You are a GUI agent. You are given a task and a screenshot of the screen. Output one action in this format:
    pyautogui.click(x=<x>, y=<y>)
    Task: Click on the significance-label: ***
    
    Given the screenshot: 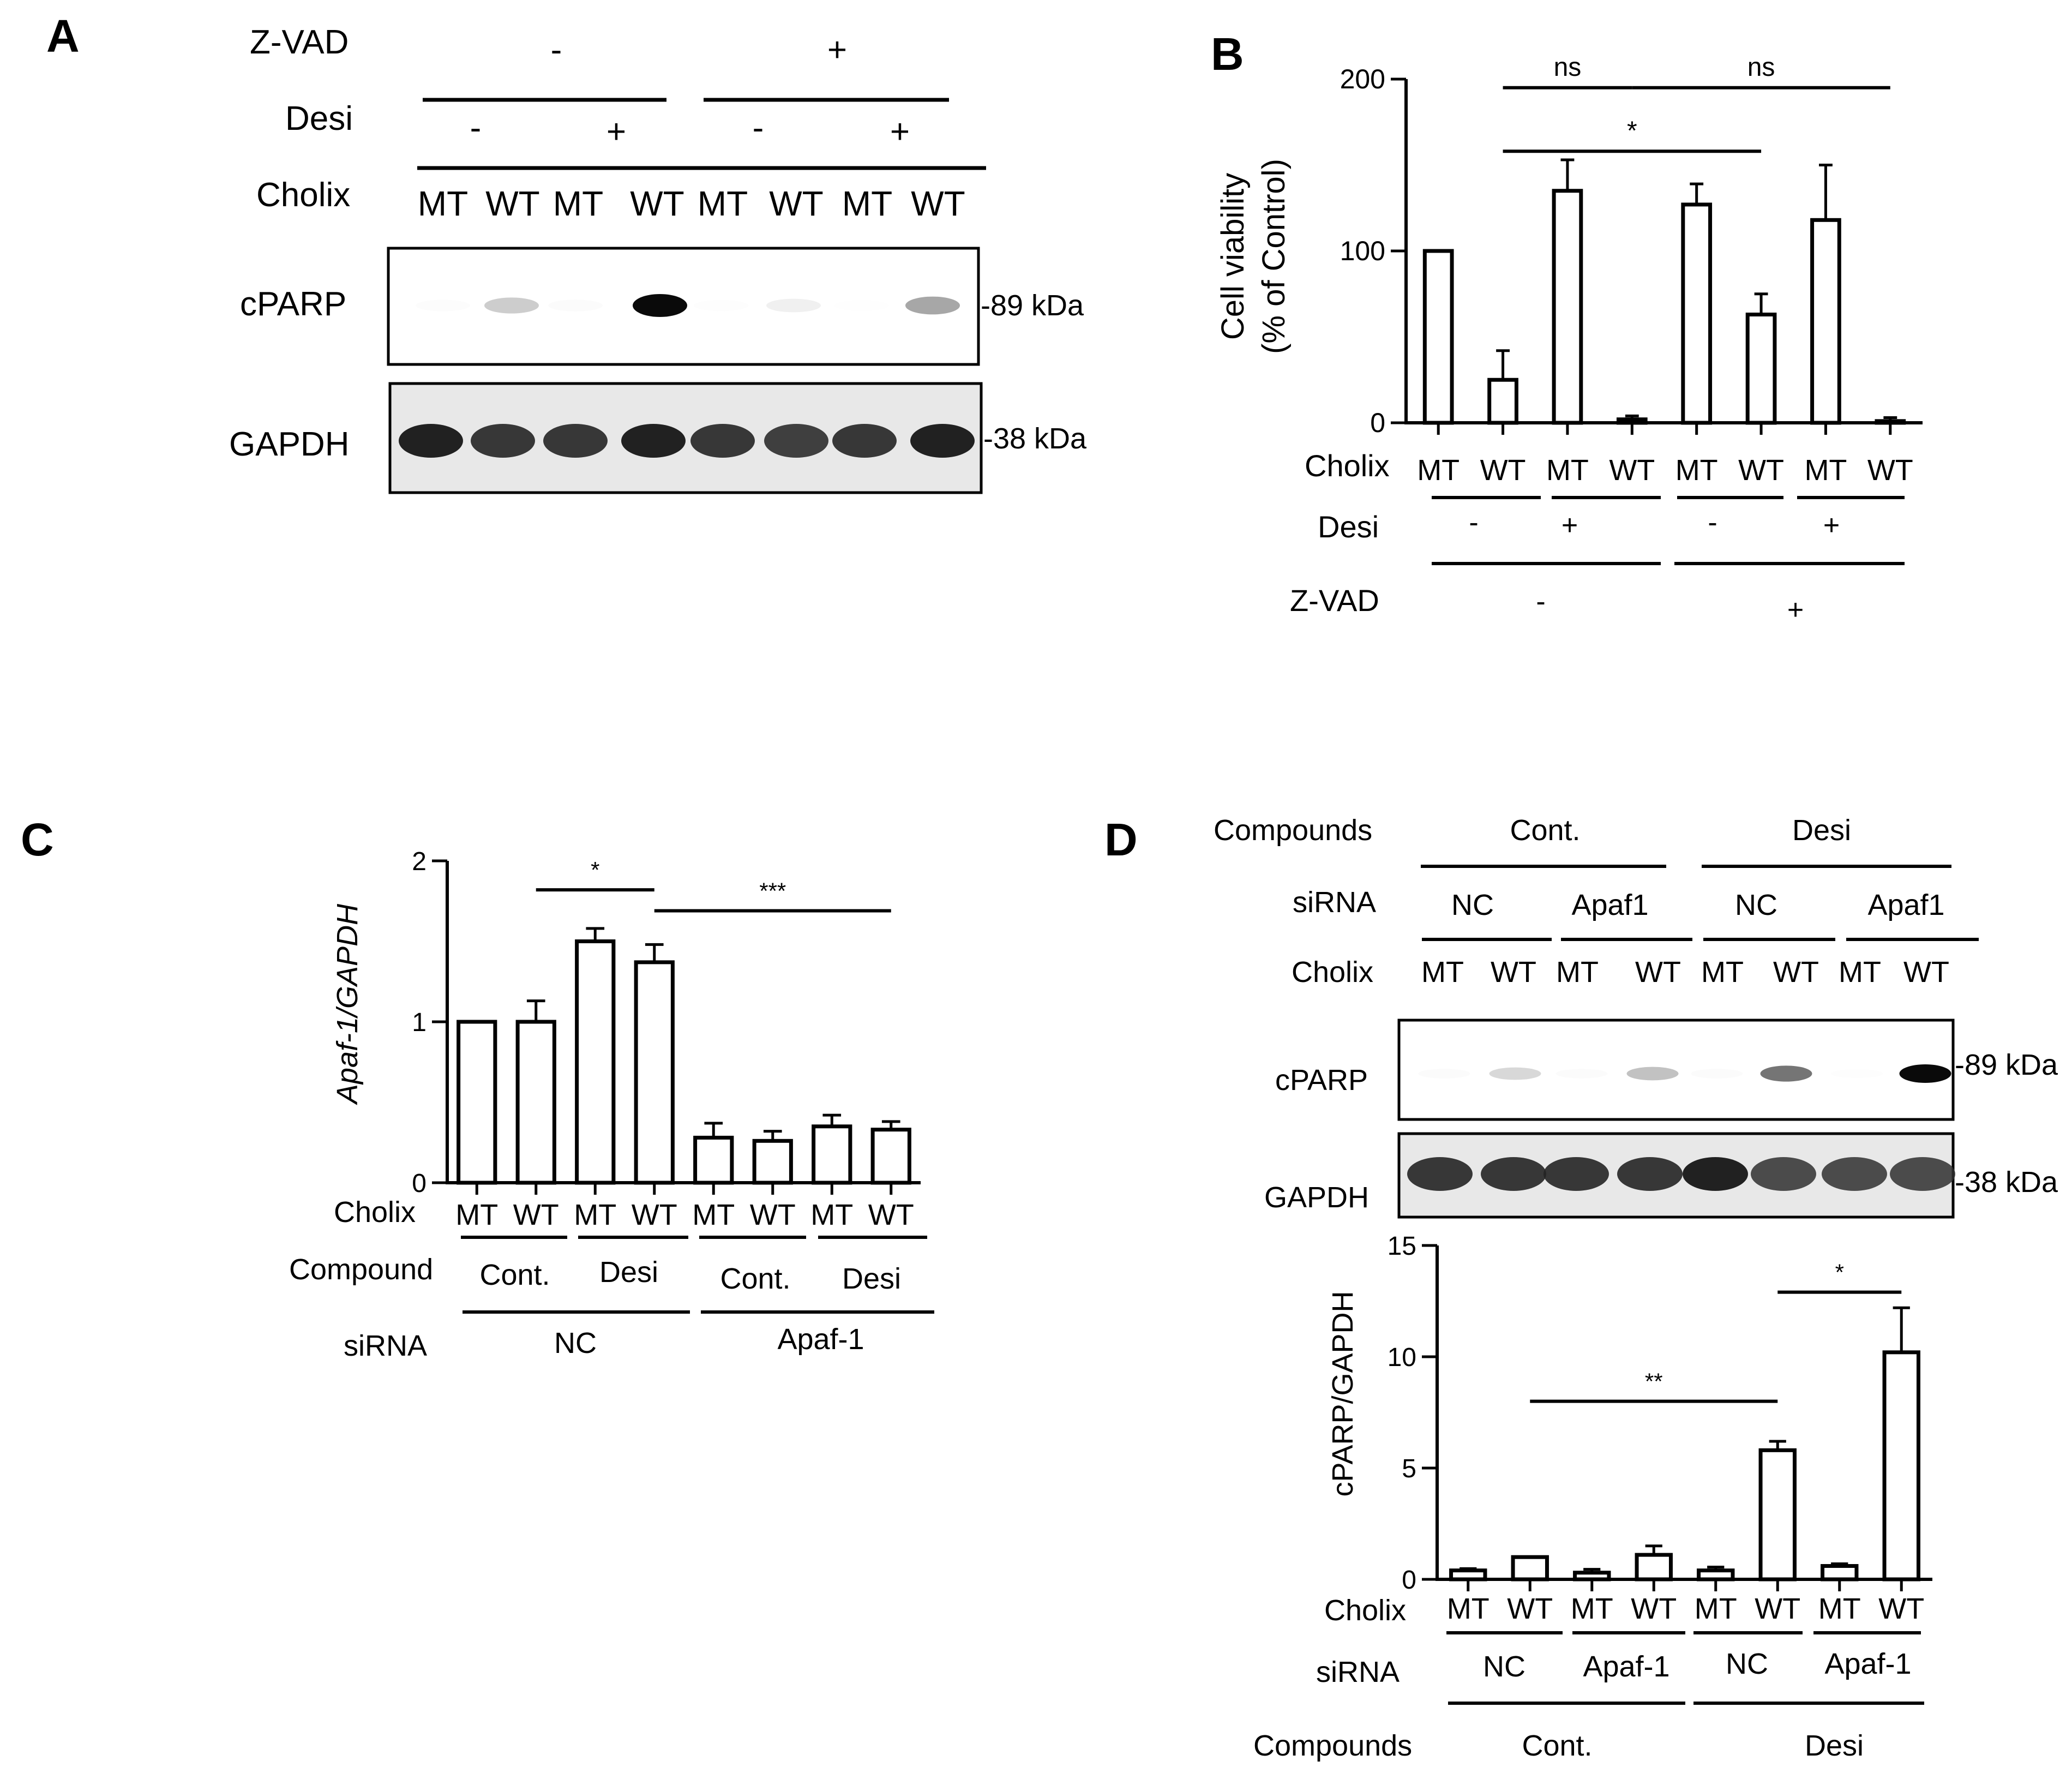 What is the action you would take?
    pyautogui.click(x=772, y=891)
    